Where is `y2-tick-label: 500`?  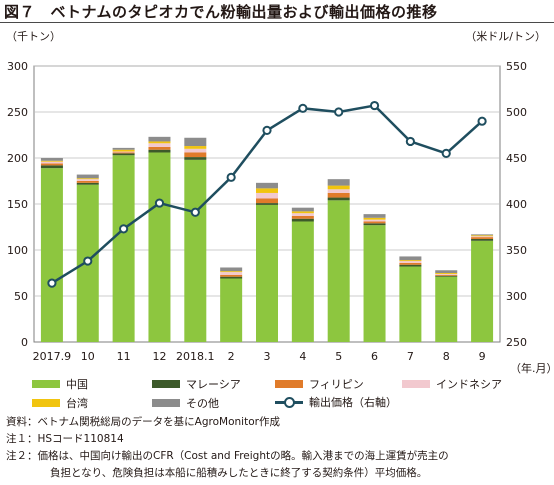 y2-tick-label: 500 is located at coordinates (516, 112).